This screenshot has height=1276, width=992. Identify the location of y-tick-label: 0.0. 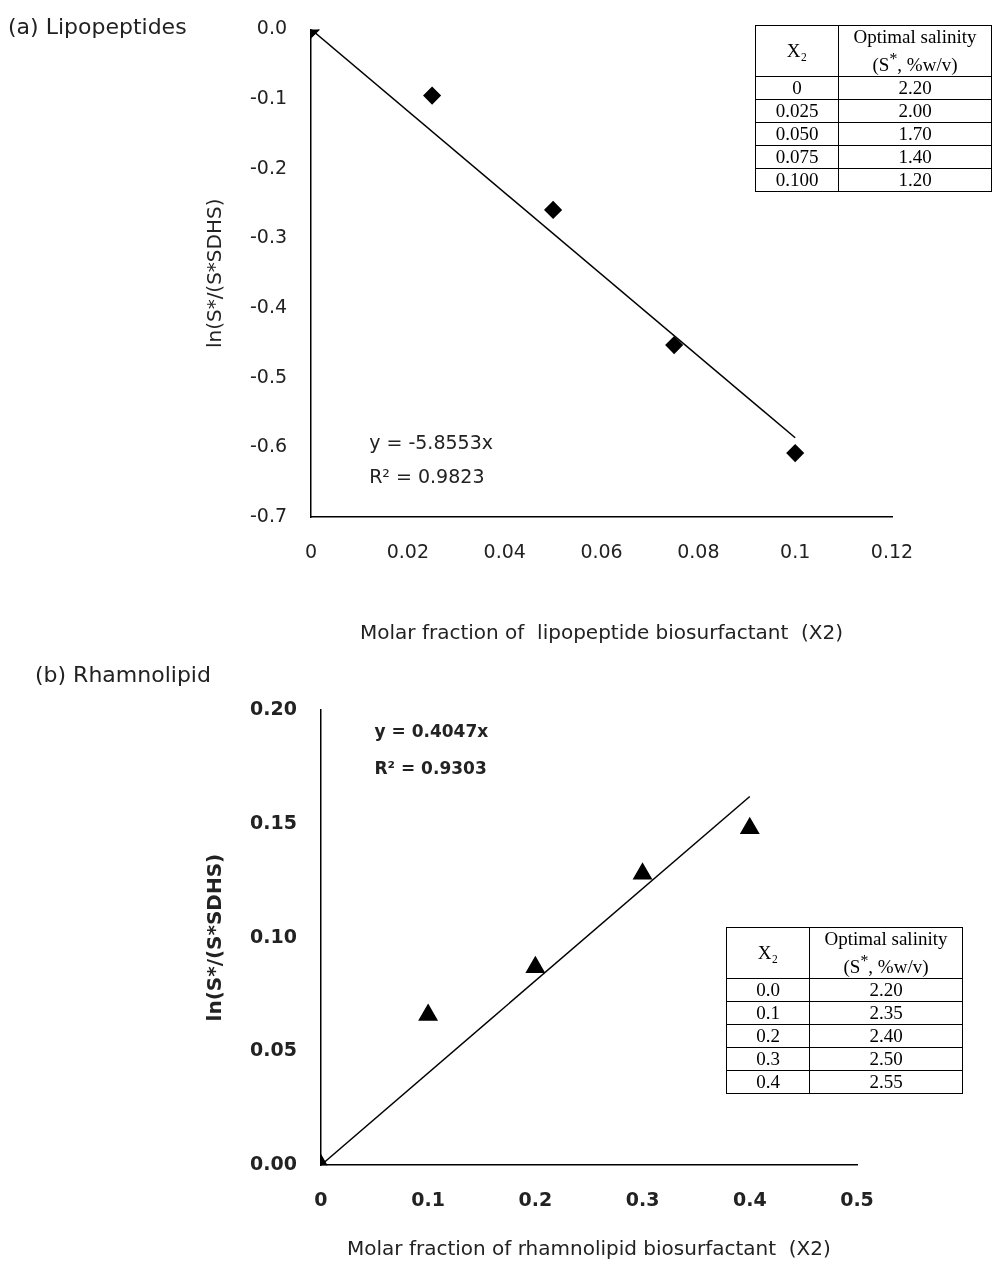
(272, 27).